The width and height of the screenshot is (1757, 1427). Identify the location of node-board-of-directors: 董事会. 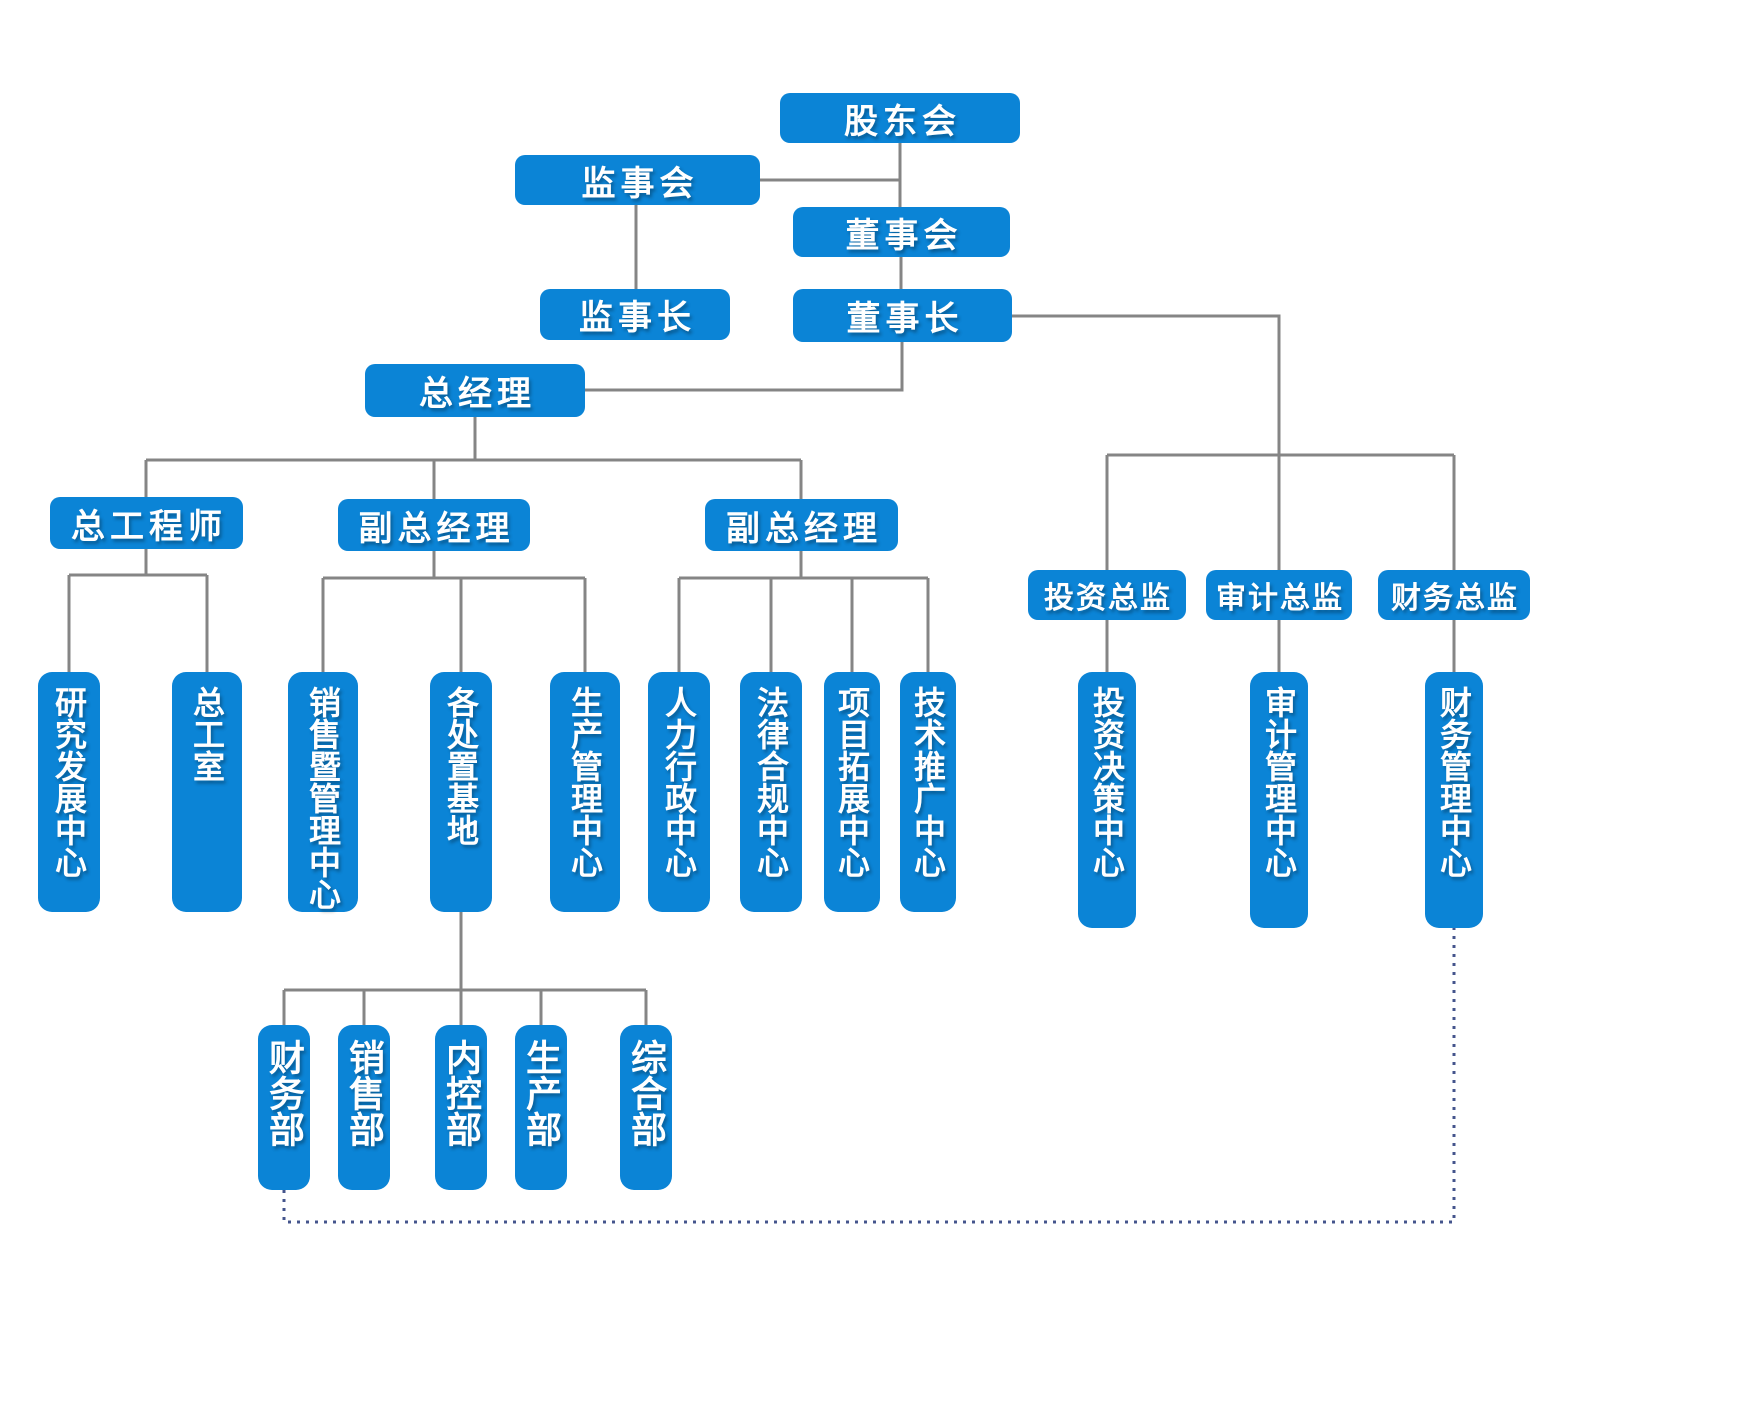
(901, 232).